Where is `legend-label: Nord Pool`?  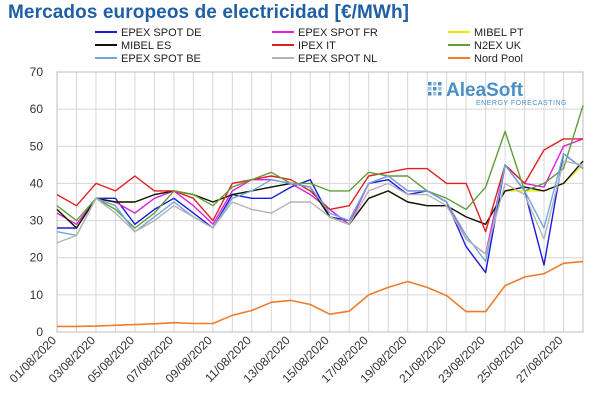 legend-label: Nord Pool is located at coordinates (498, 59).